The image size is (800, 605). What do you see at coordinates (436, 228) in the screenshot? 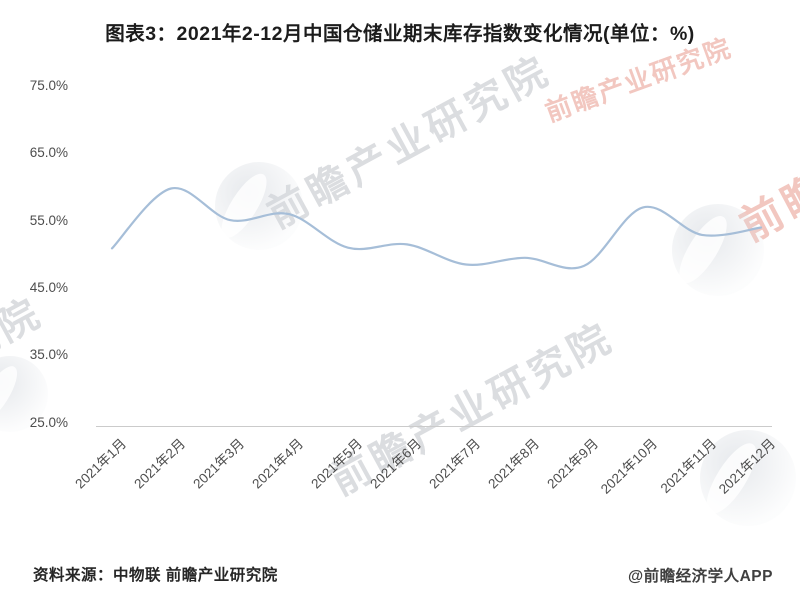
I see `line-series-path` at bounding box center [436, 228].